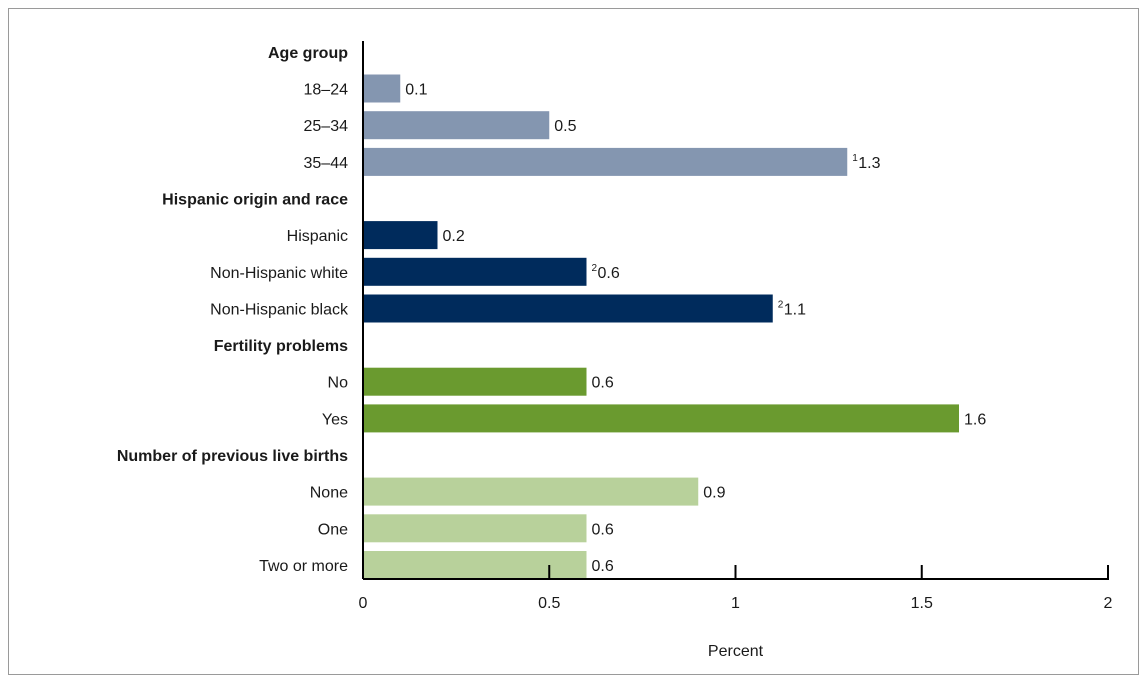 The height and width of the screenshot is (683, 1147). Describe the element at coordinates (714, 493) in the screenshot. I see `value-label: 0.9` at that location.